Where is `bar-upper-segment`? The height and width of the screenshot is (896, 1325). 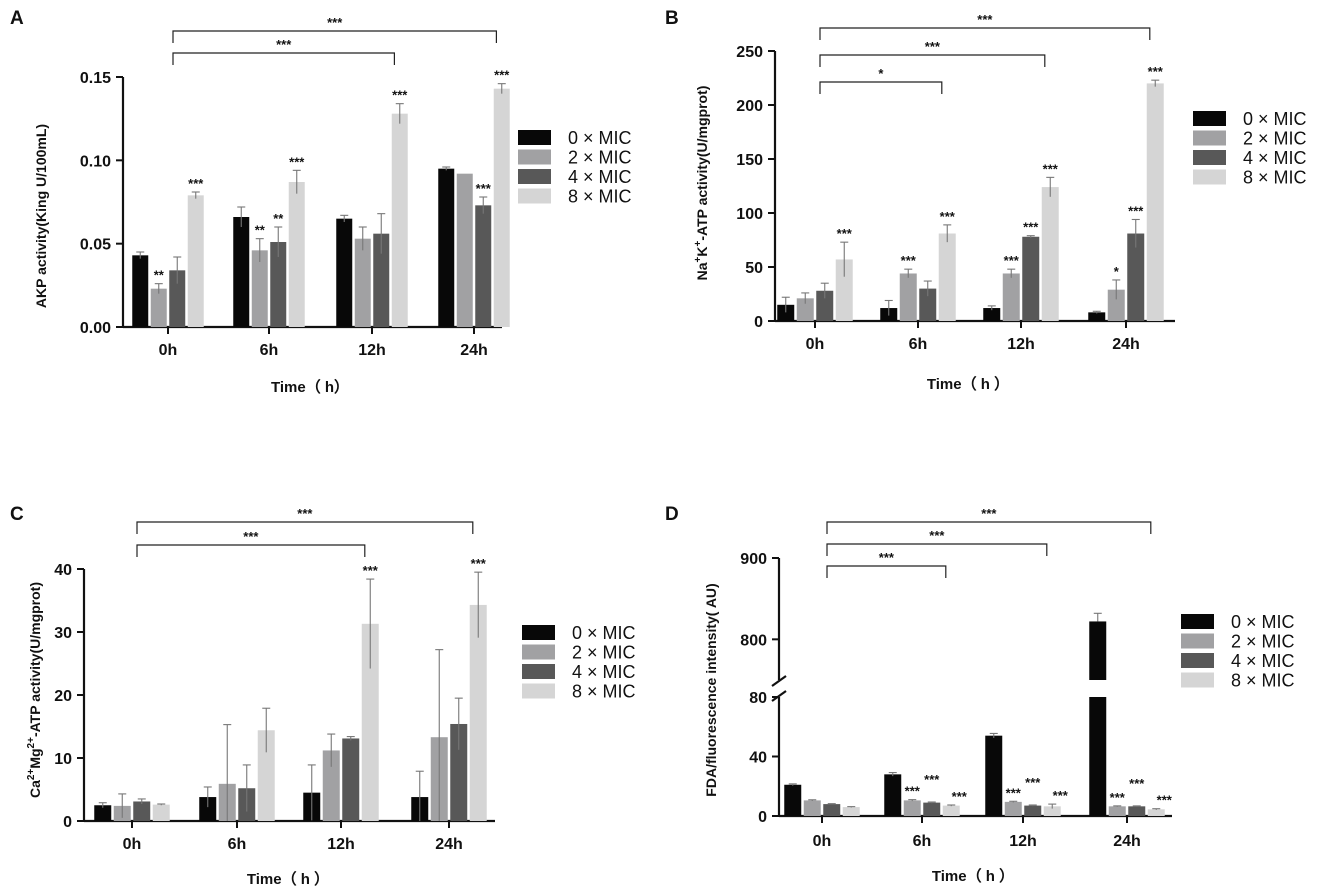 bar-upper-segment is located at coordinates (1098, 650).